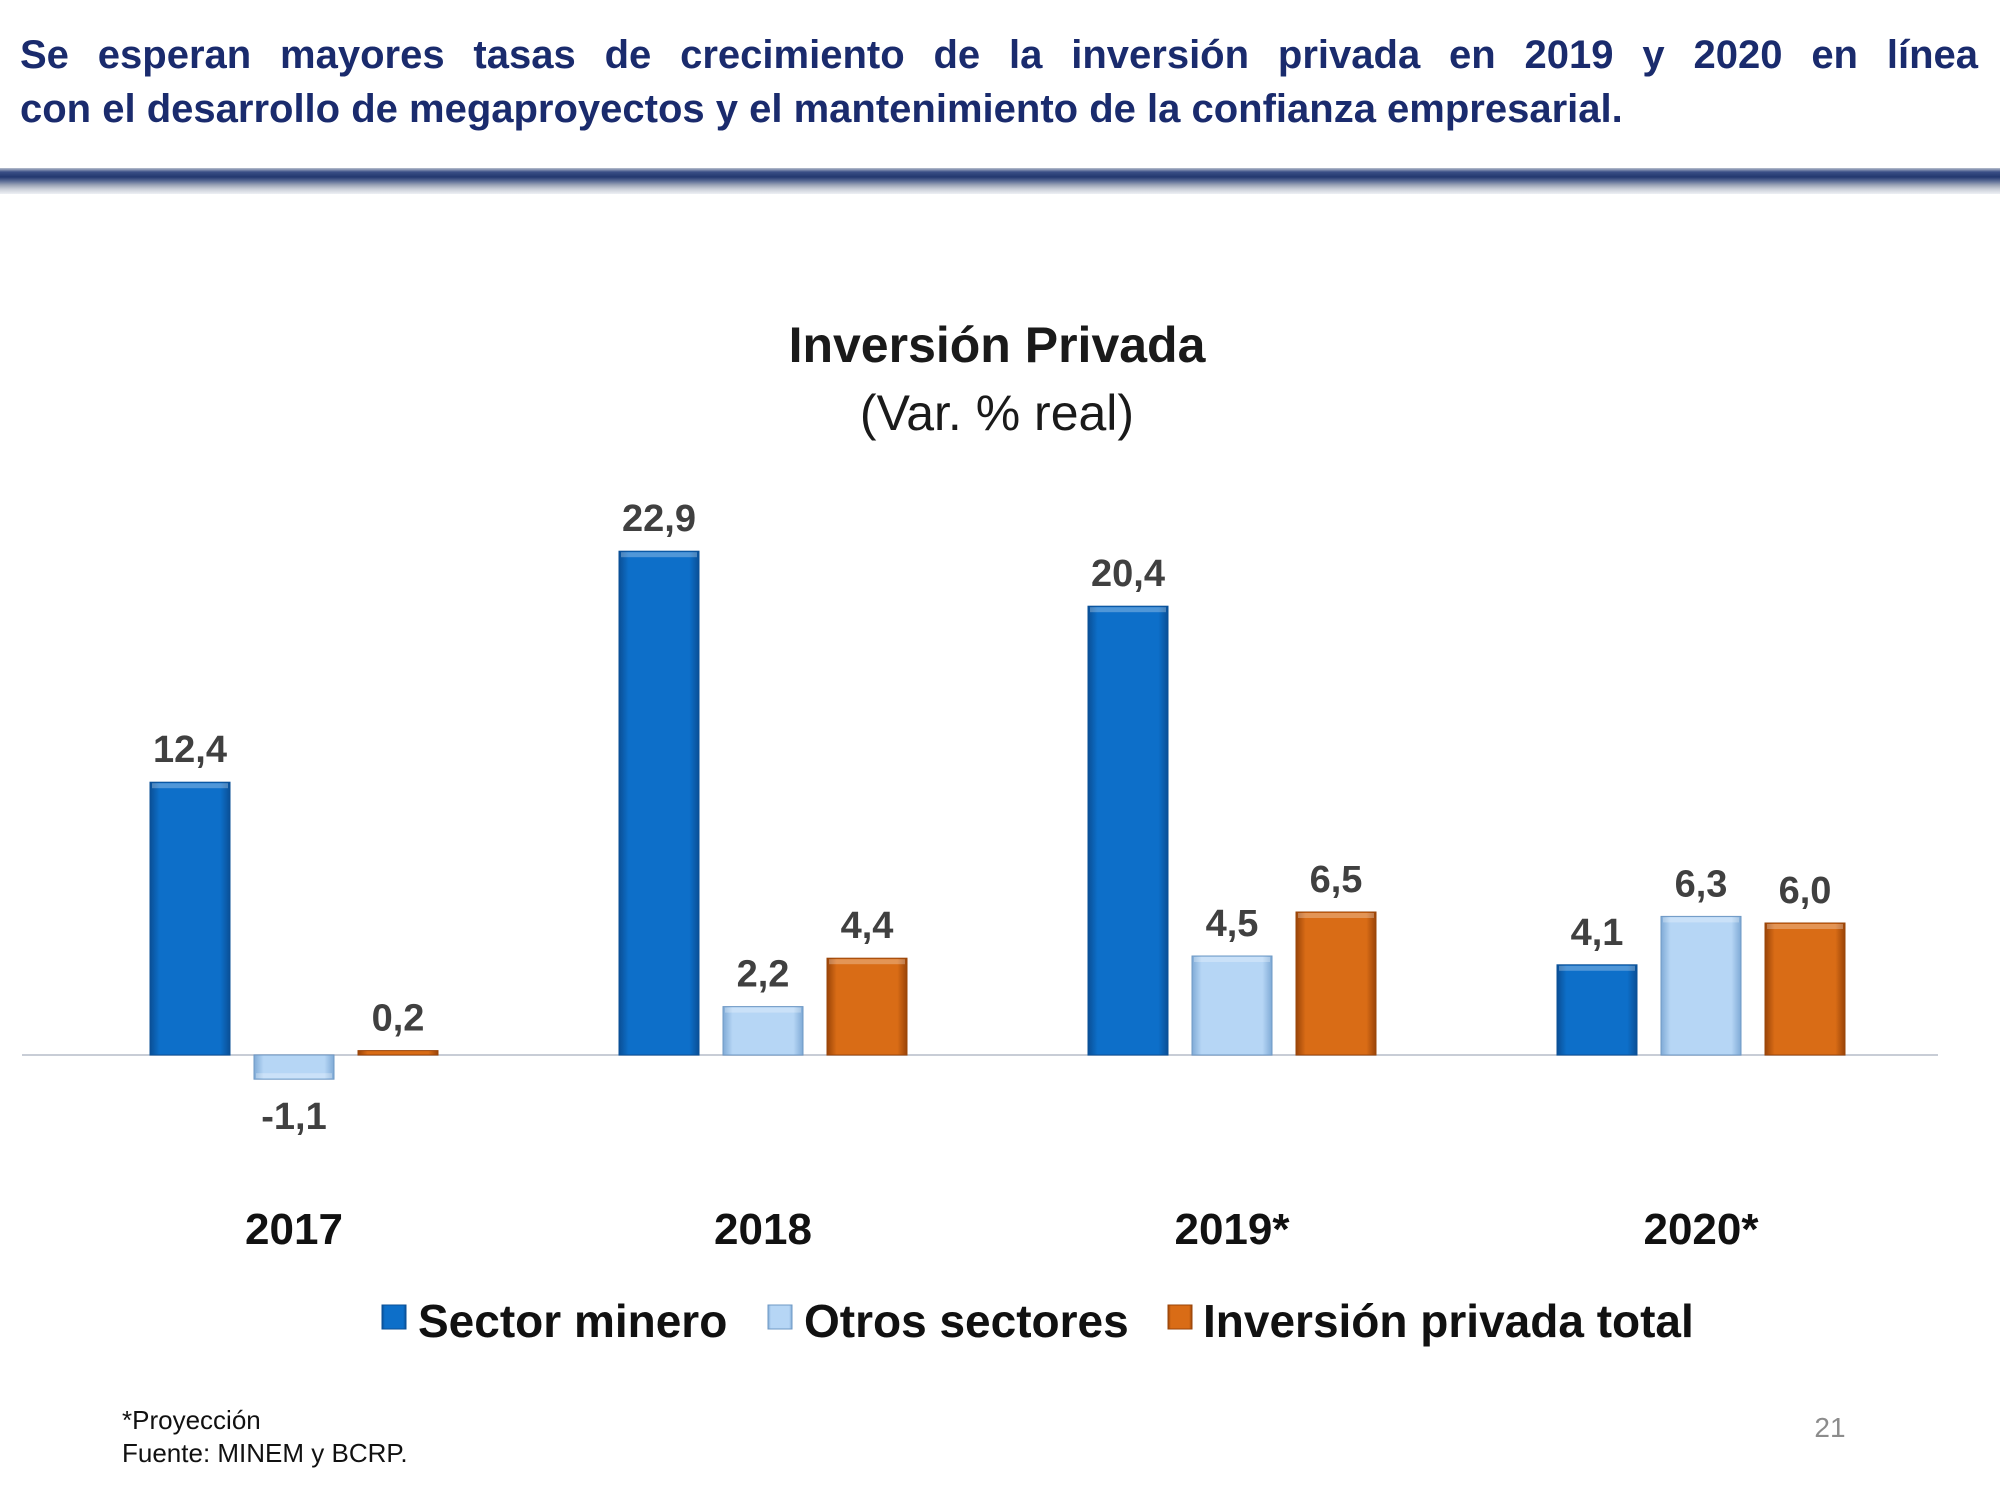 This screenshot has width=2000, height=1500. Describe the element at coordinates (1336, 983) in the screenshot. I see `bar-inversion-privada-total-2019` at that location.